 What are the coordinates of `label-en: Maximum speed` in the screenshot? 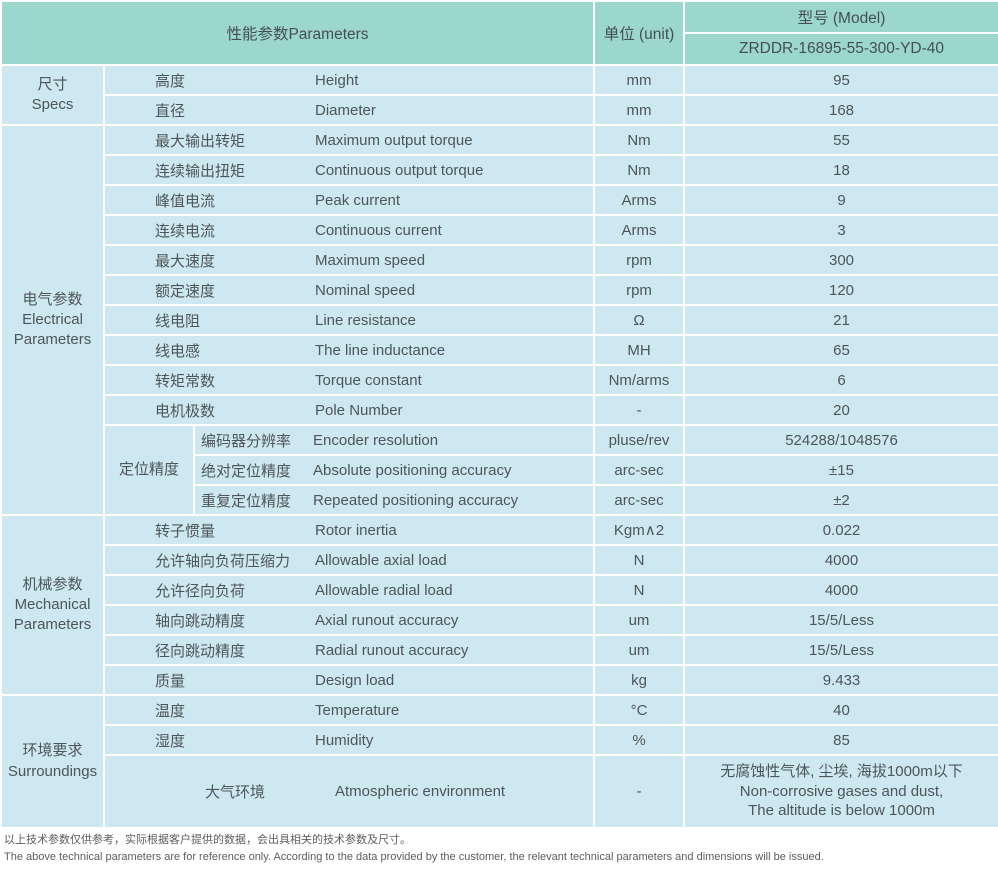 It's located at (370, 260).